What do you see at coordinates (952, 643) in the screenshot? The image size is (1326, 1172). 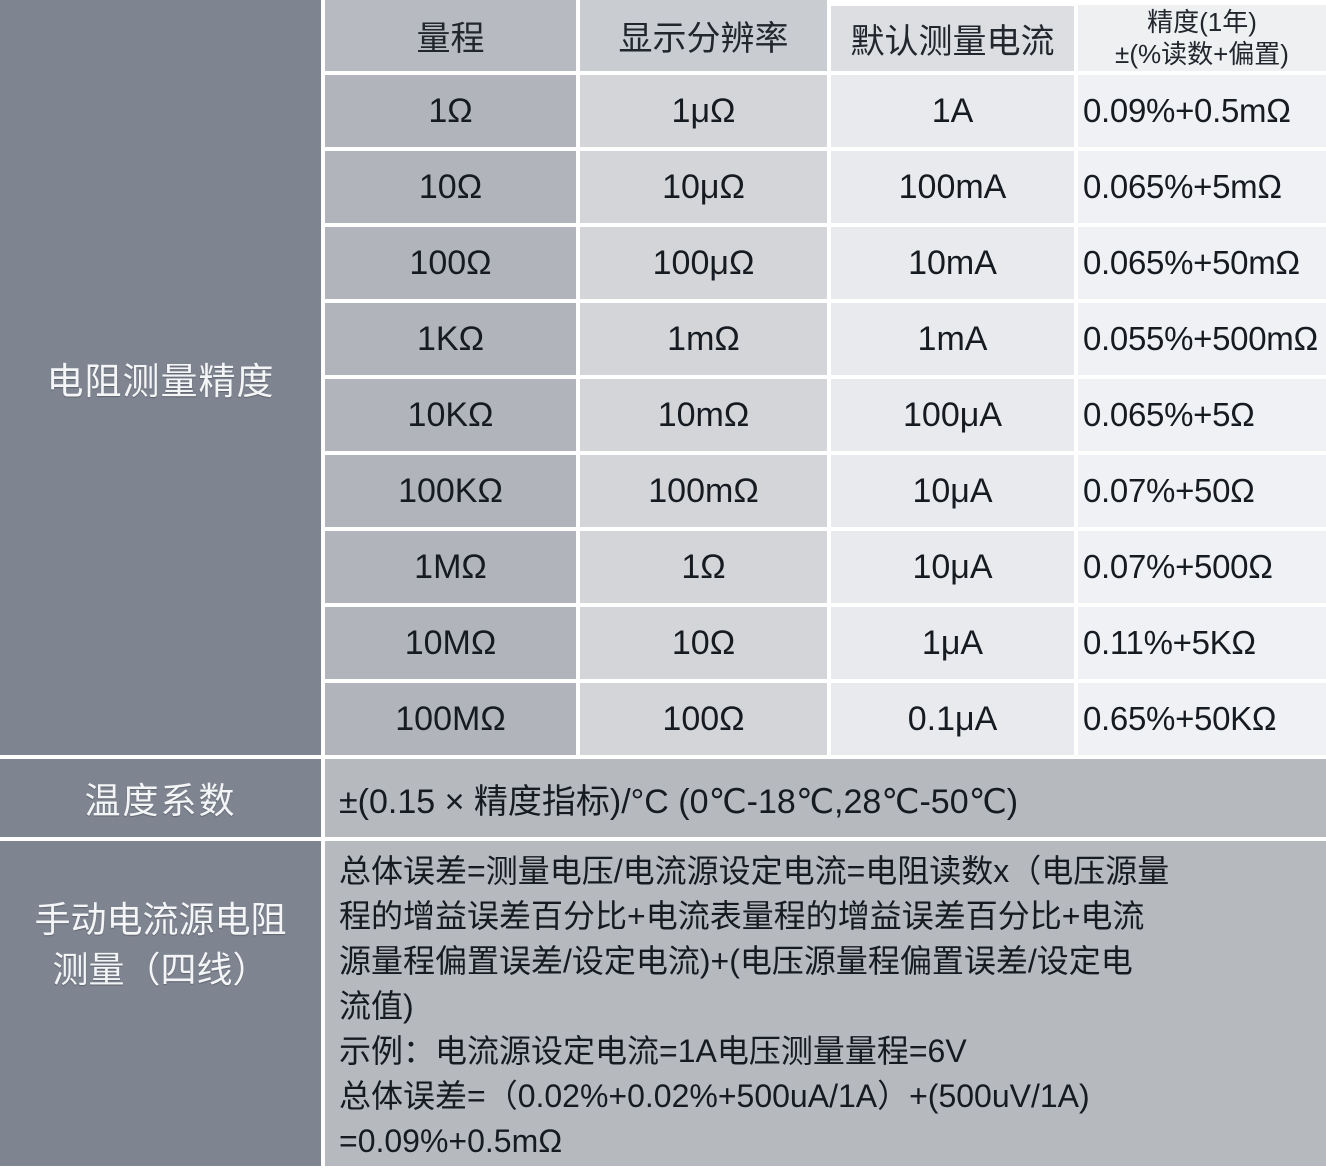 I see `current-cell: 1μA` at bounding box center [952, 643].